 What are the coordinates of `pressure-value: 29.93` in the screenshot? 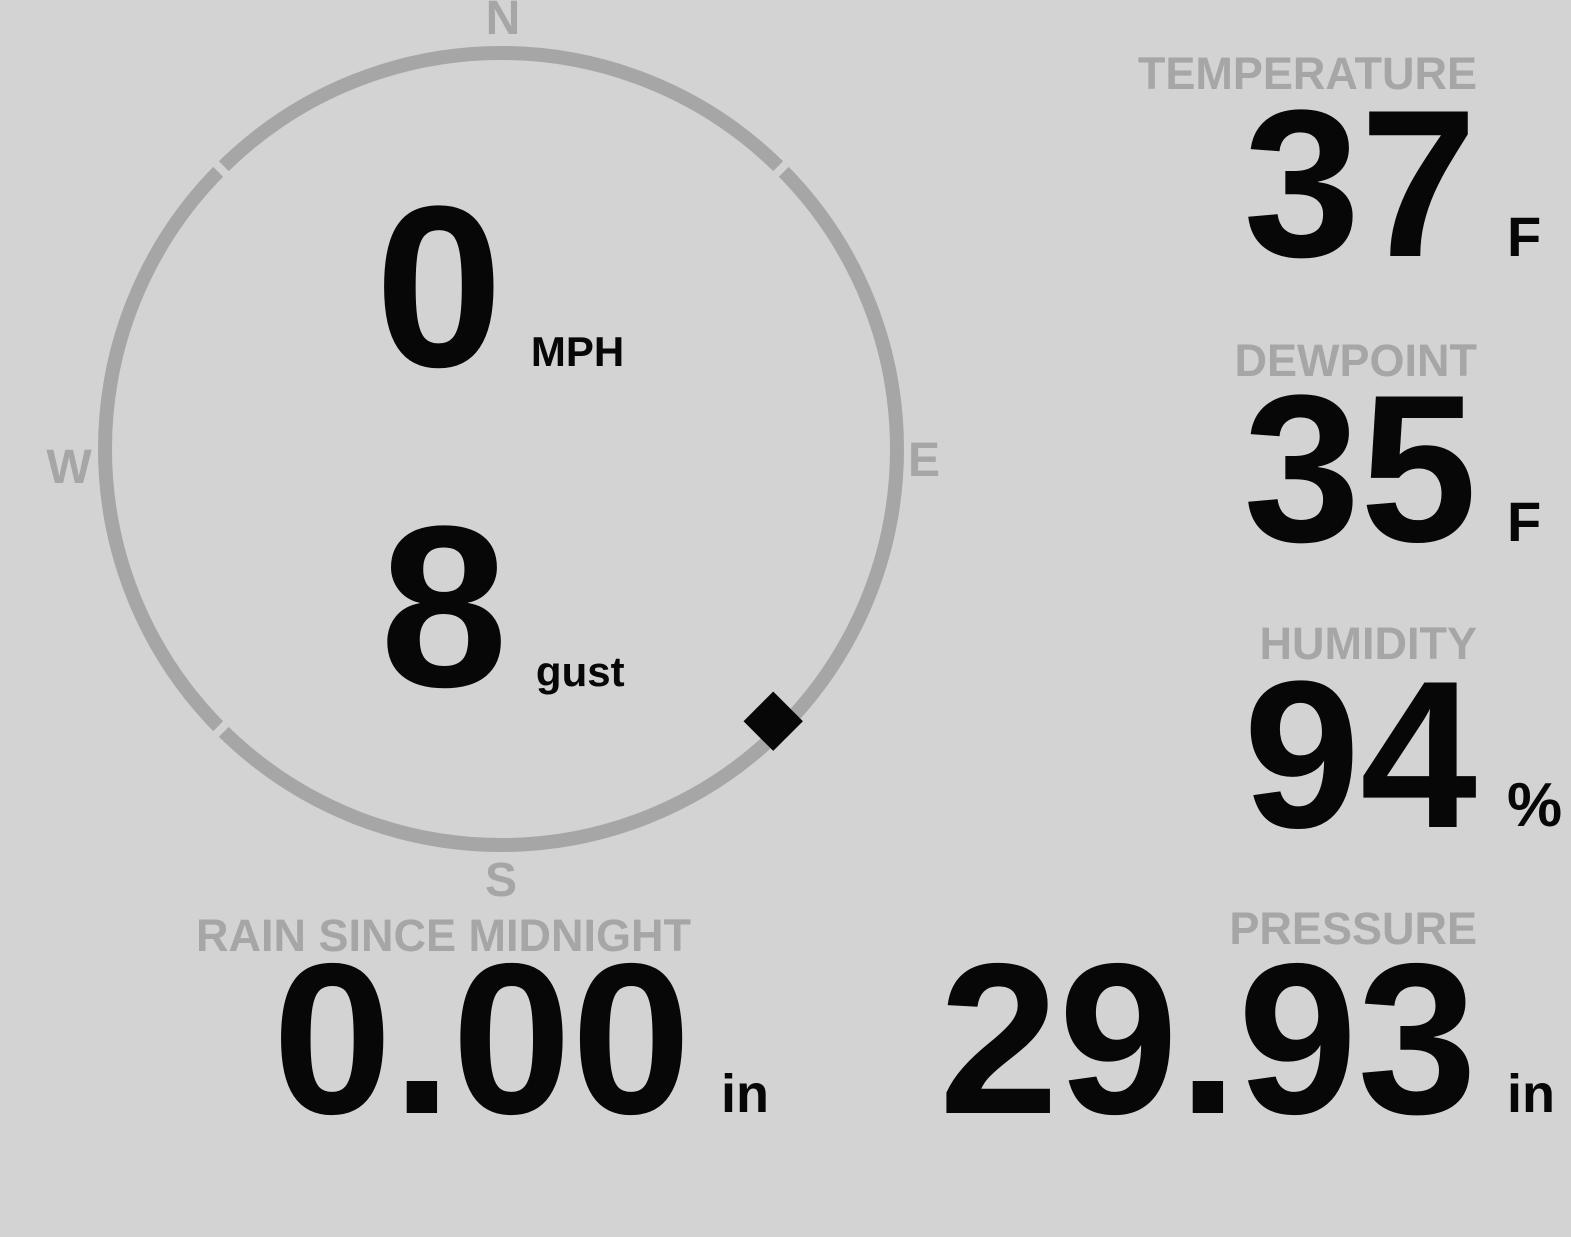 It's located at (1207, 1038).